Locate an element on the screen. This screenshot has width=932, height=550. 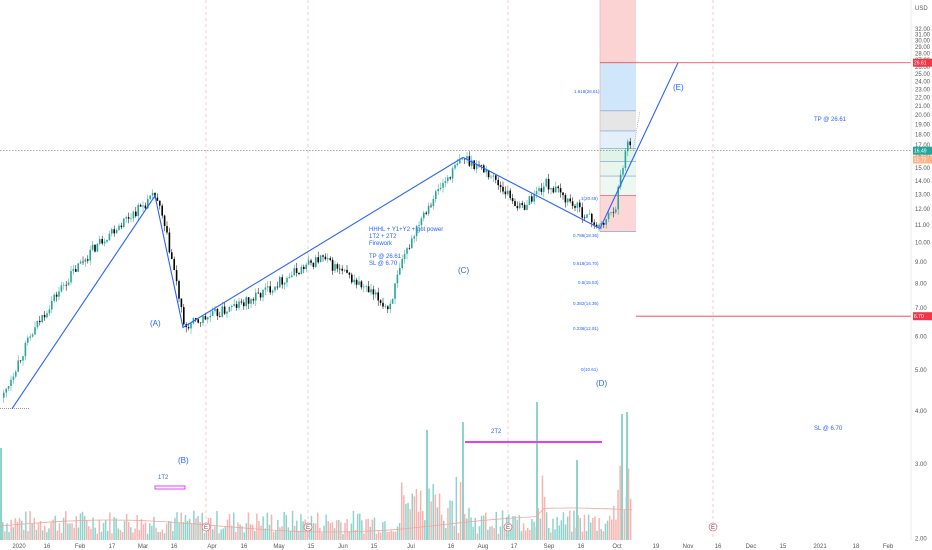
volume-spike is located at coordinates (463, 481).